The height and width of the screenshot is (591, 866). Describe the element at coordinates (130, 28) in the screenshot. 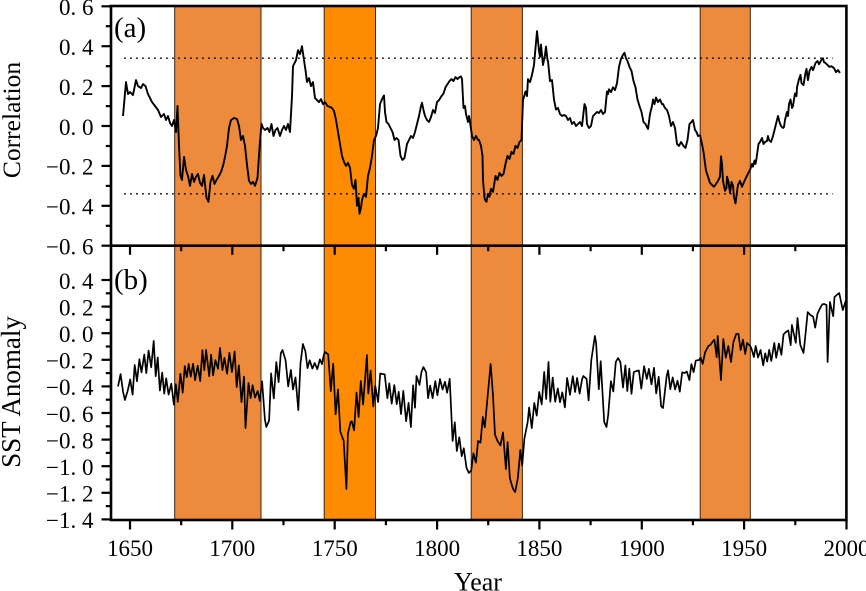

I see `svg-text: (a)` at that location.